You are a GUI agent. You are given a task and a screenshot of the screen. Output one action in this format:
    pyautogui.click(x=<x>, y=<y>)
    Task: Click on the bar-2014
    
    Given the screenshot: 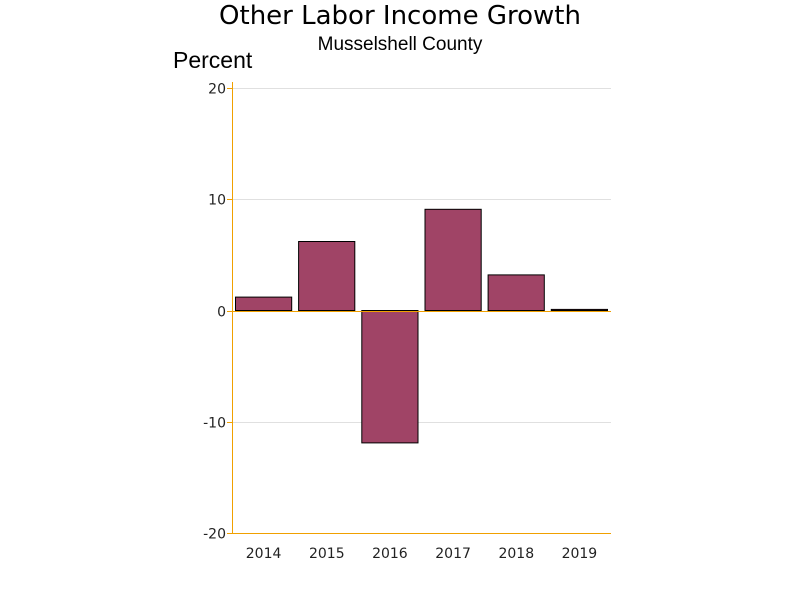 What is the action you would take?
    pyautogui.click(x=264, y=304)
    